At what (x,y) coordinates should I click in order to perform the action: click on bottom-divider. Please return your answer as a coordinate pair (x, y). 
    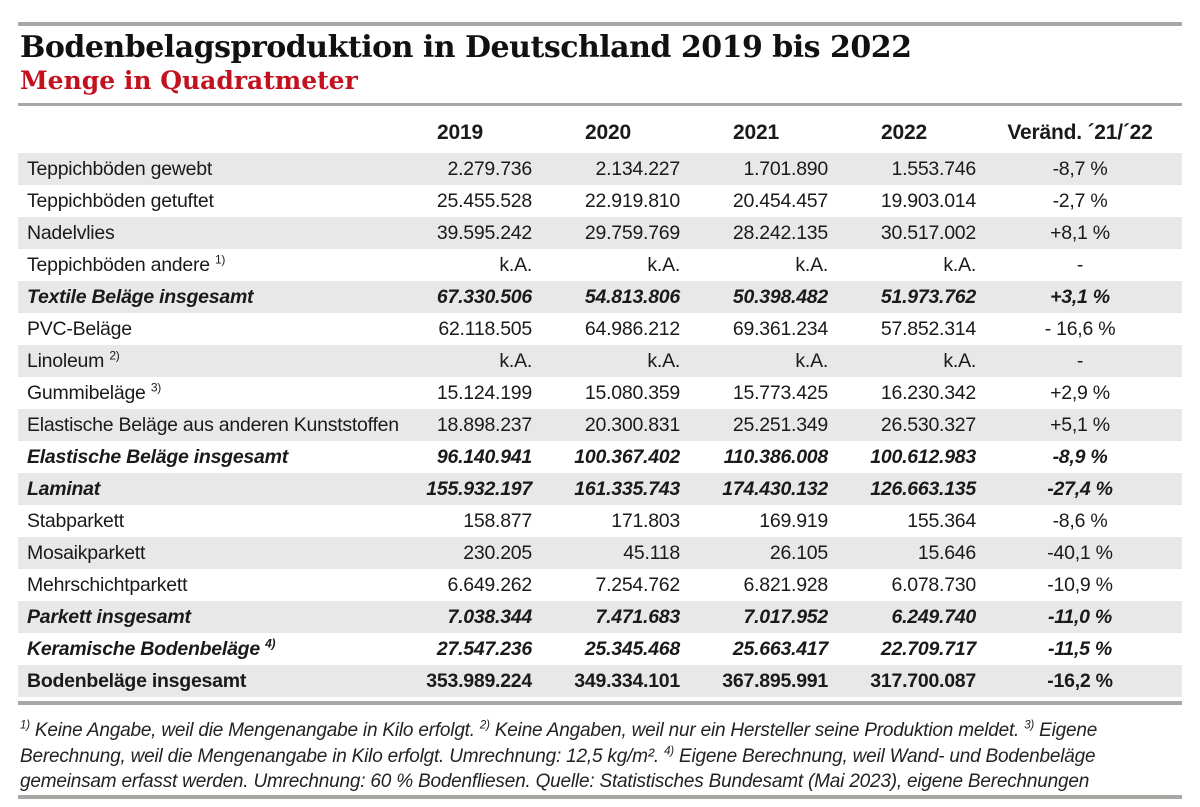
    Looking at the image, I should click on (600, 797).